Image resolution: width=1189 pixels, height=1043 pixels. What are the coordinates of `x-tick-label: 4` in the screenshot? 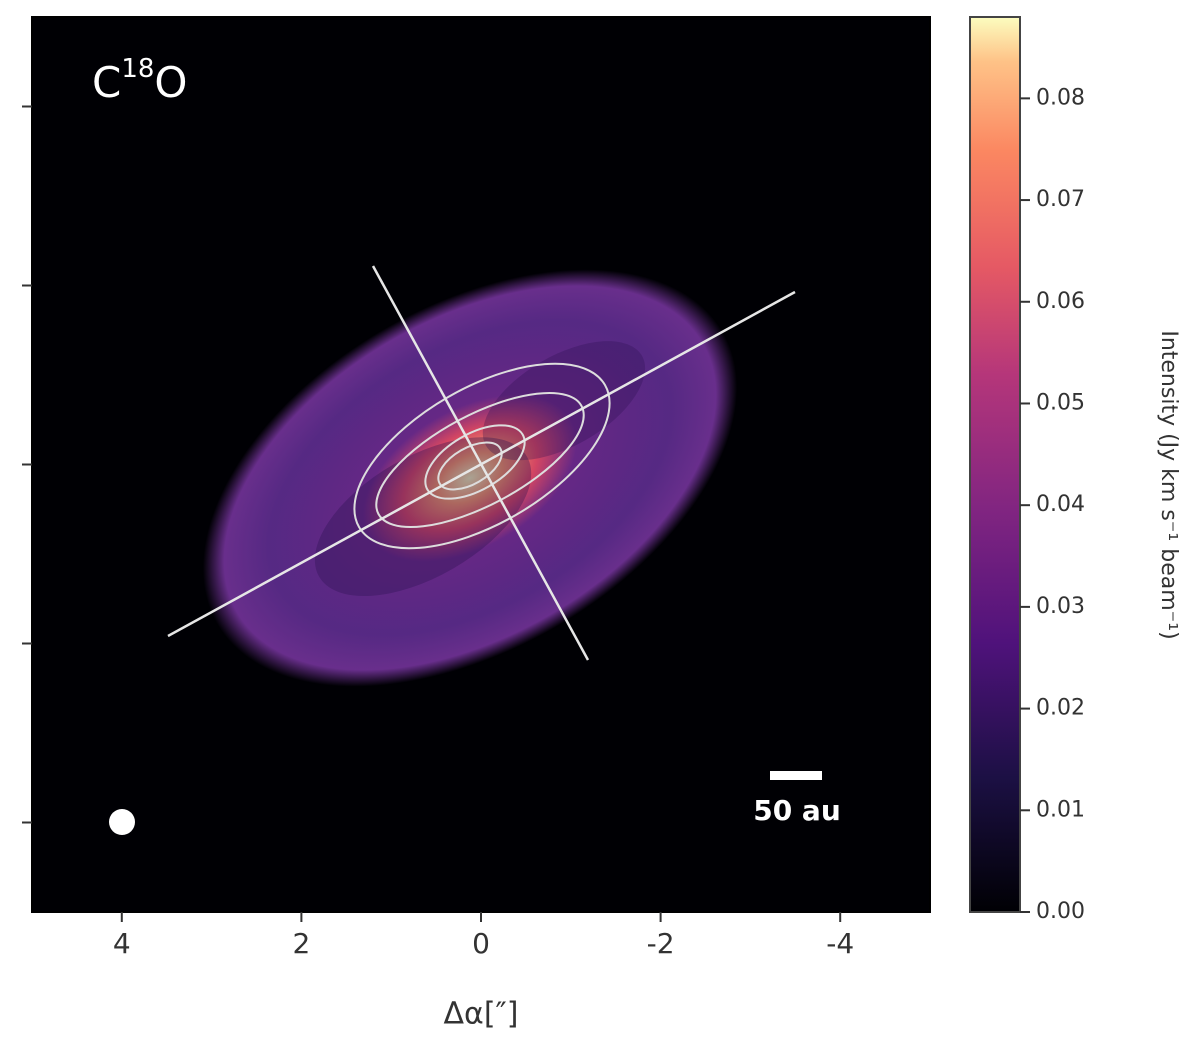 It's located at (122, 943).